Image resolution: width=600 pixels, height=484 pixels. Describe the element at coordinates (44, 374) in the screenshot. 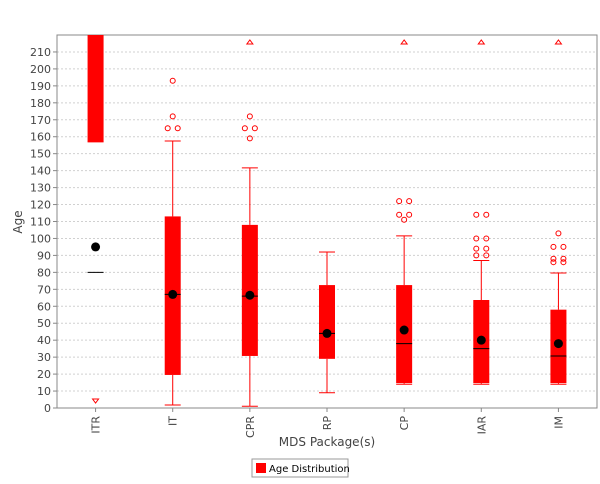

I see `y-tick-label: 20` at that location.